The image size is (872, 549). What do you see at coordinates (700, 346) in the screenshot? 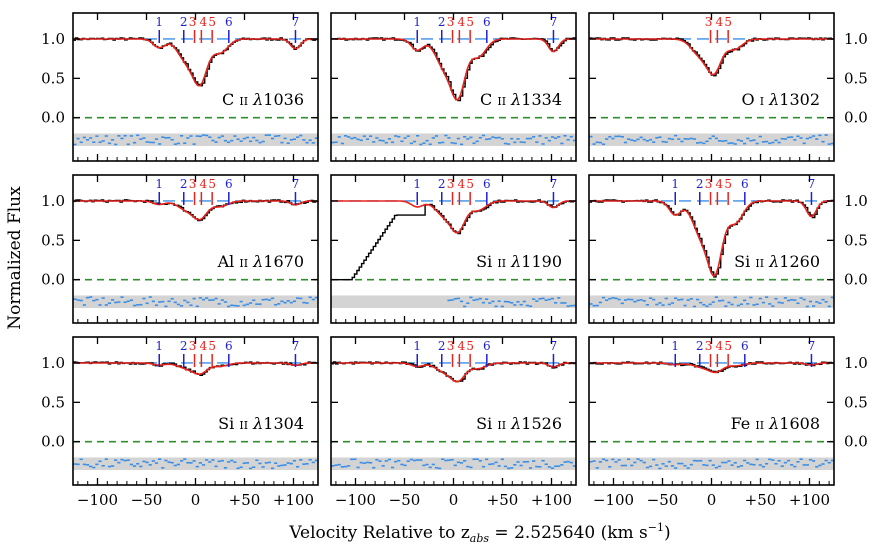
I see `component-label-2: 2` at bounding box center [700, 346].